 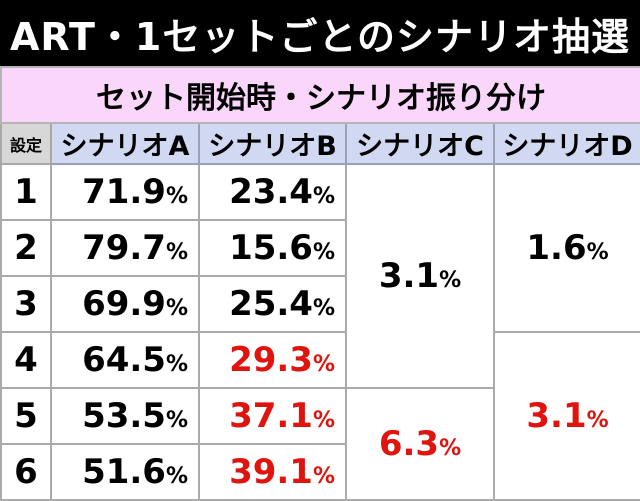 What do you see at coordinates (272, 248) in the screenshot?
I see `scenario-b-cell: 15.6%` at bounding box center [272, 248].